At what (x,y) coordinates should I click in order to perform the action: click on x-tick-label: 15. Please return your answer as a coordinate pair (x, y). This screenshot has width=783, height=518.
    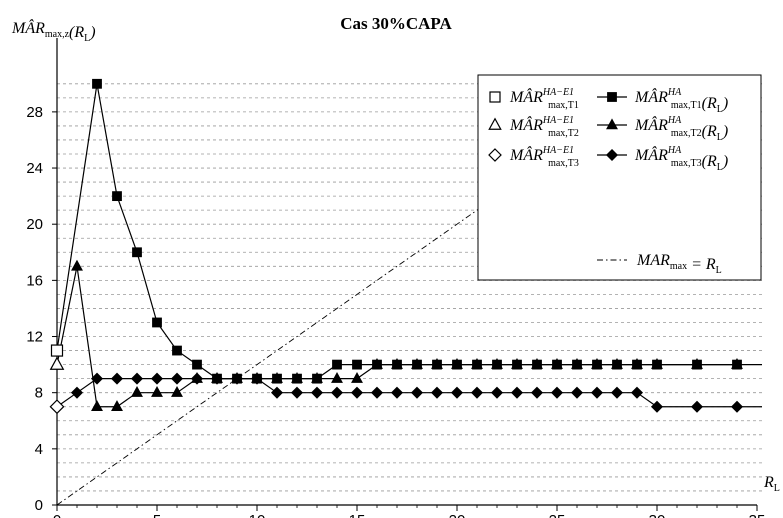
    Looking at the image, I should click on (357, 515).